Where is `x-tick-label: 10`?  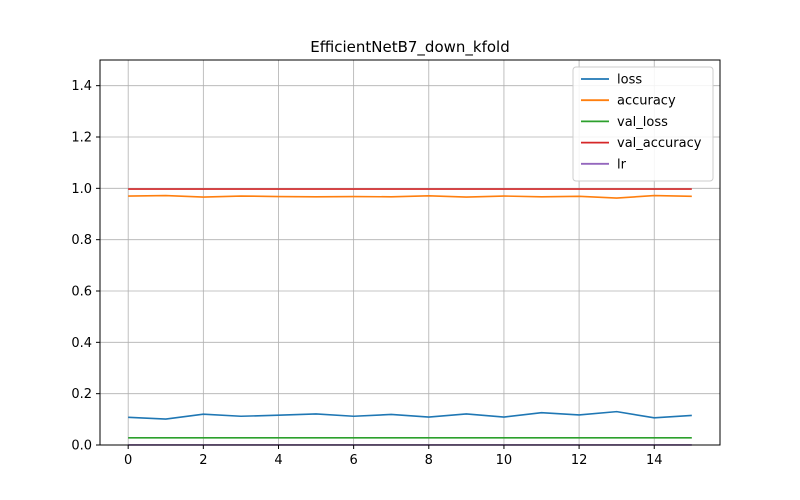 x-tick-label: 10 is located at coordinates (504, 460).